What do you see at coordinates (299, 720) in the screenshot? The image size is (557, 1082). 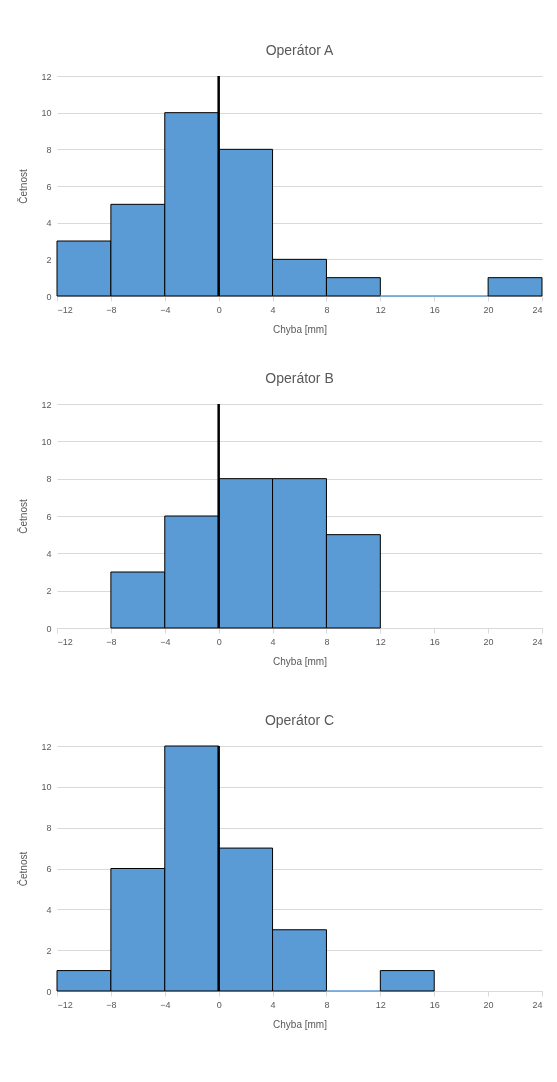 I see `chart-title: Operátor C` at bounding box center [299, 720].